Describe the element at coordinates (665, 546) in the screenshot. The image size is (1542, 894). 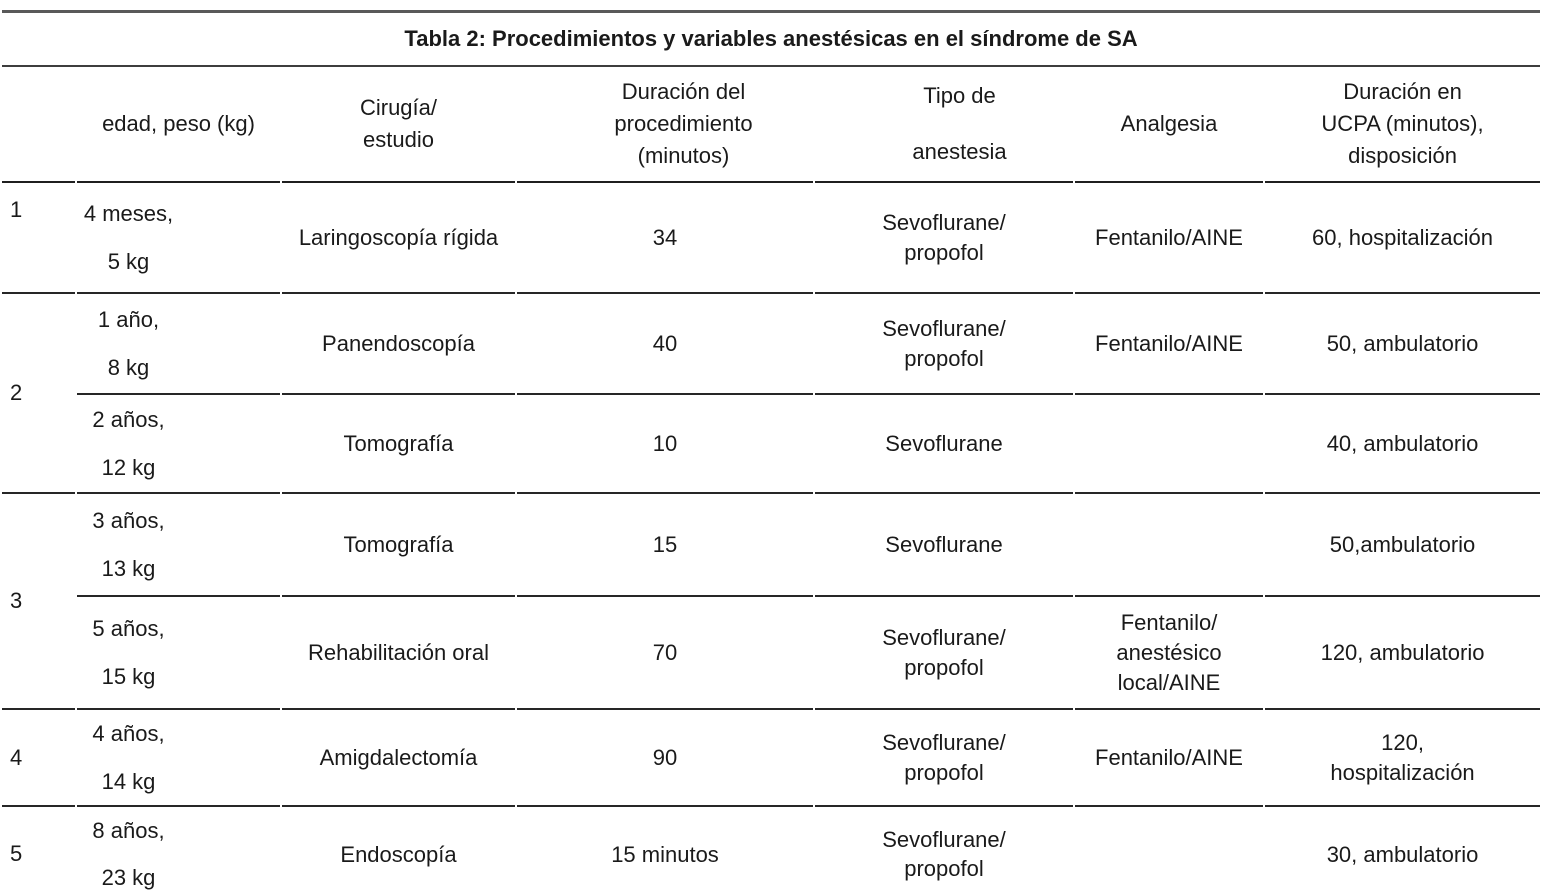
I see `cell-duracion: 15` at that location.